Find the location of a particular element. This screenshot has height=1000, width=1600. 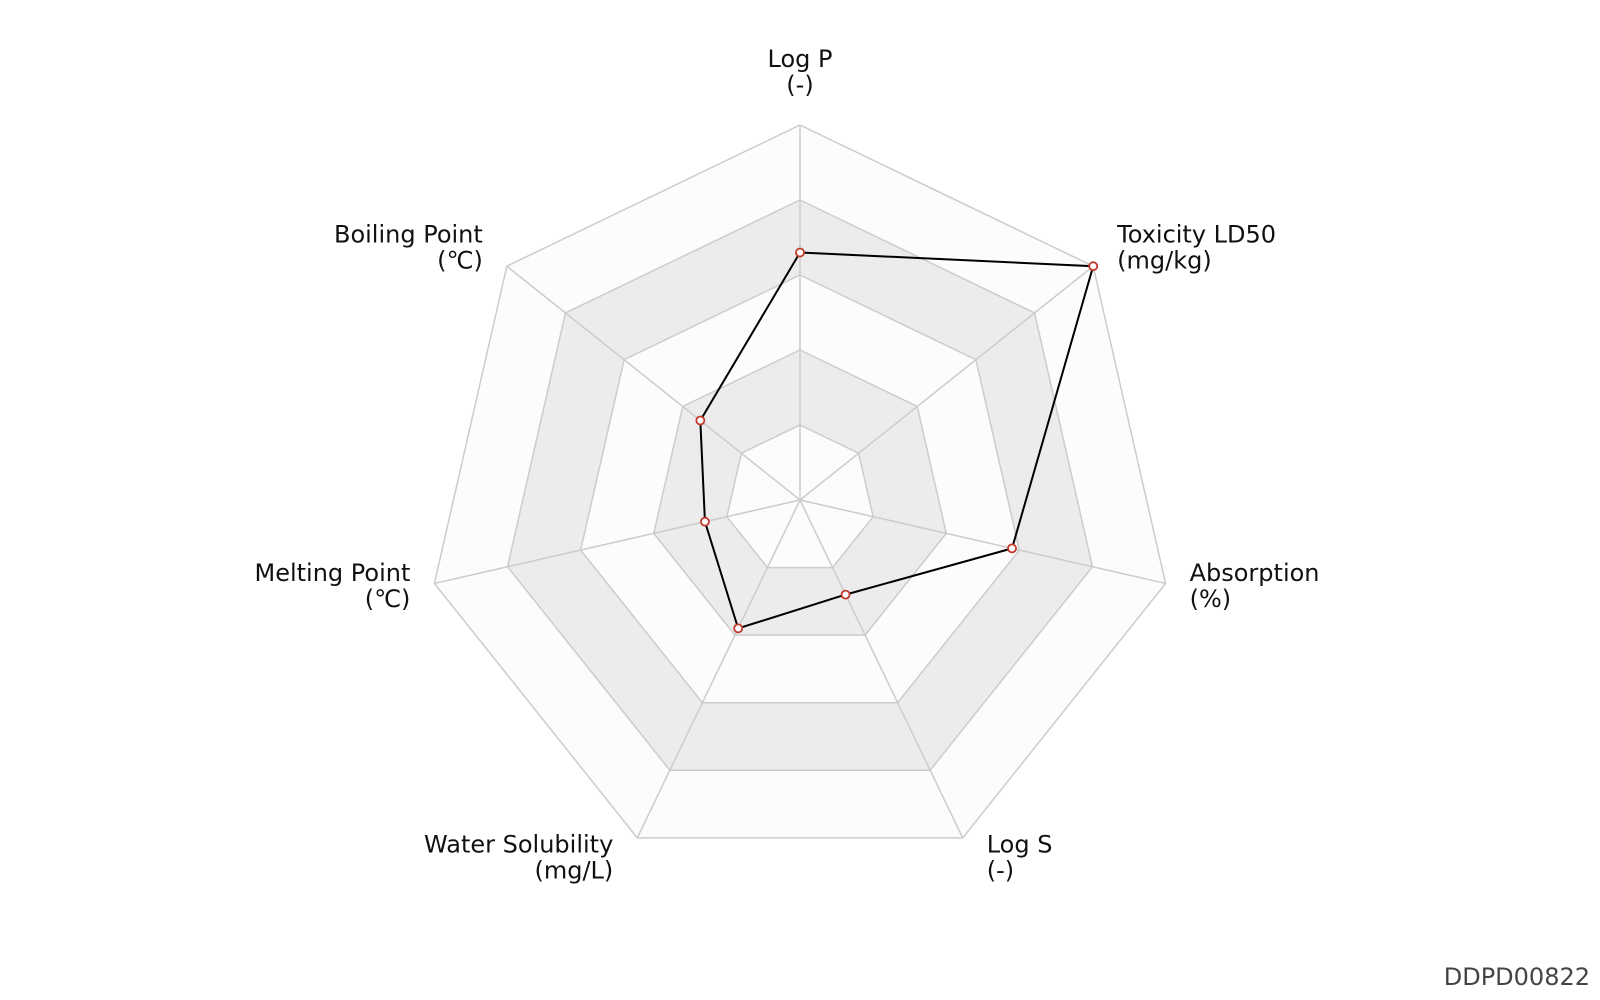

axis-label: Log S is located at coordinates (1020, 844).